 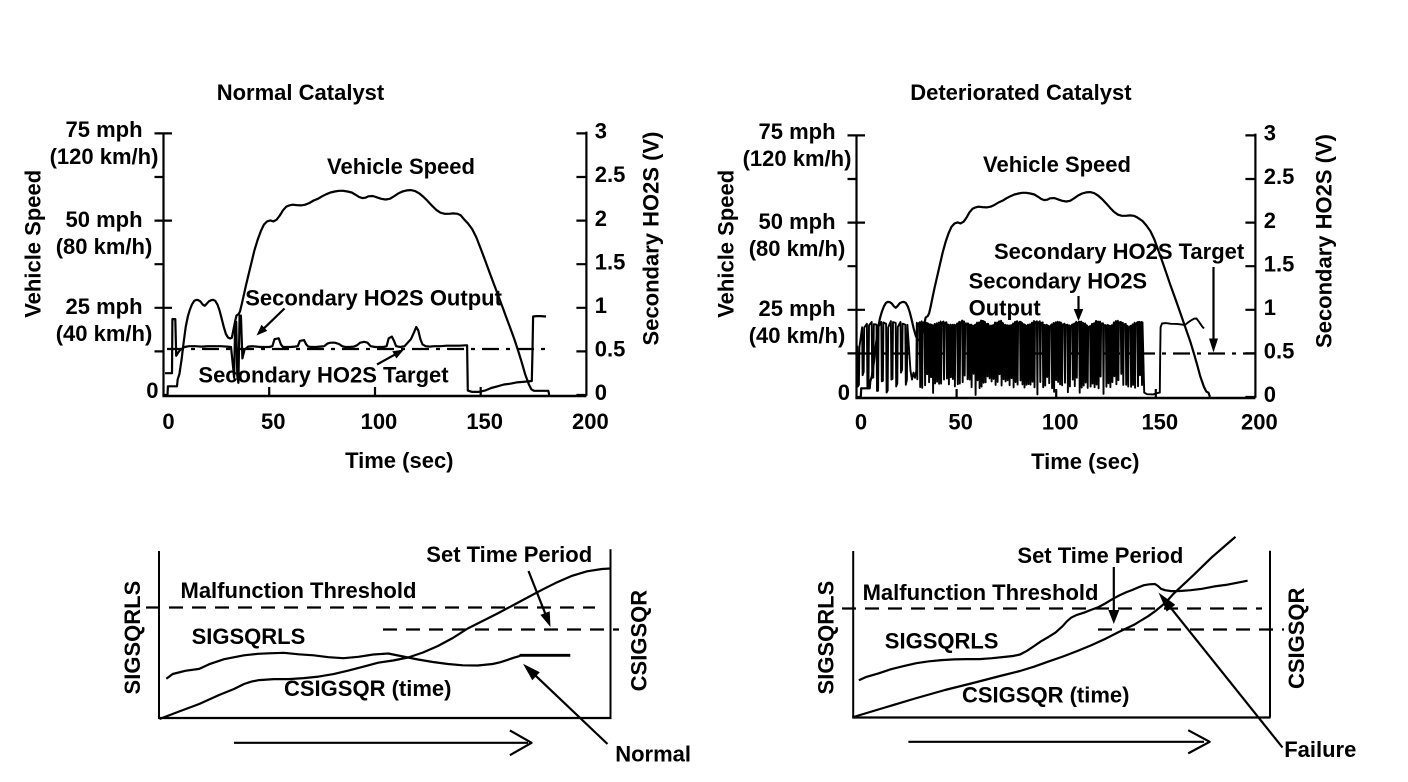 What do you see at coordinates (1005, 307) in the screenshot?
I see `svg-text: Output` at bounding box center [1005, 307].